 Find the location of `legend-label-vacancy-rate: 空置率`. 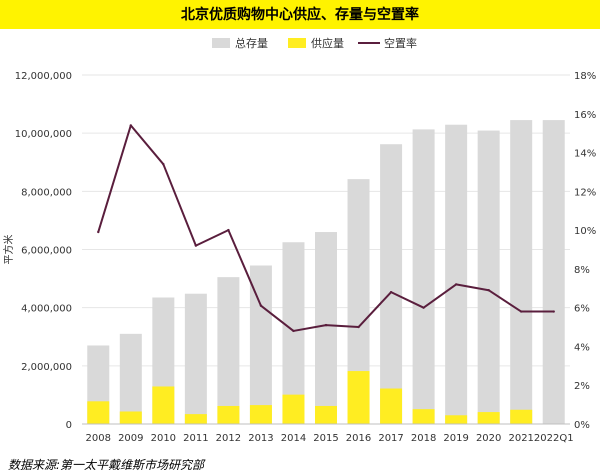

legend-label-vacancy-rate: 空置率 is located at coordinates (400, 43).